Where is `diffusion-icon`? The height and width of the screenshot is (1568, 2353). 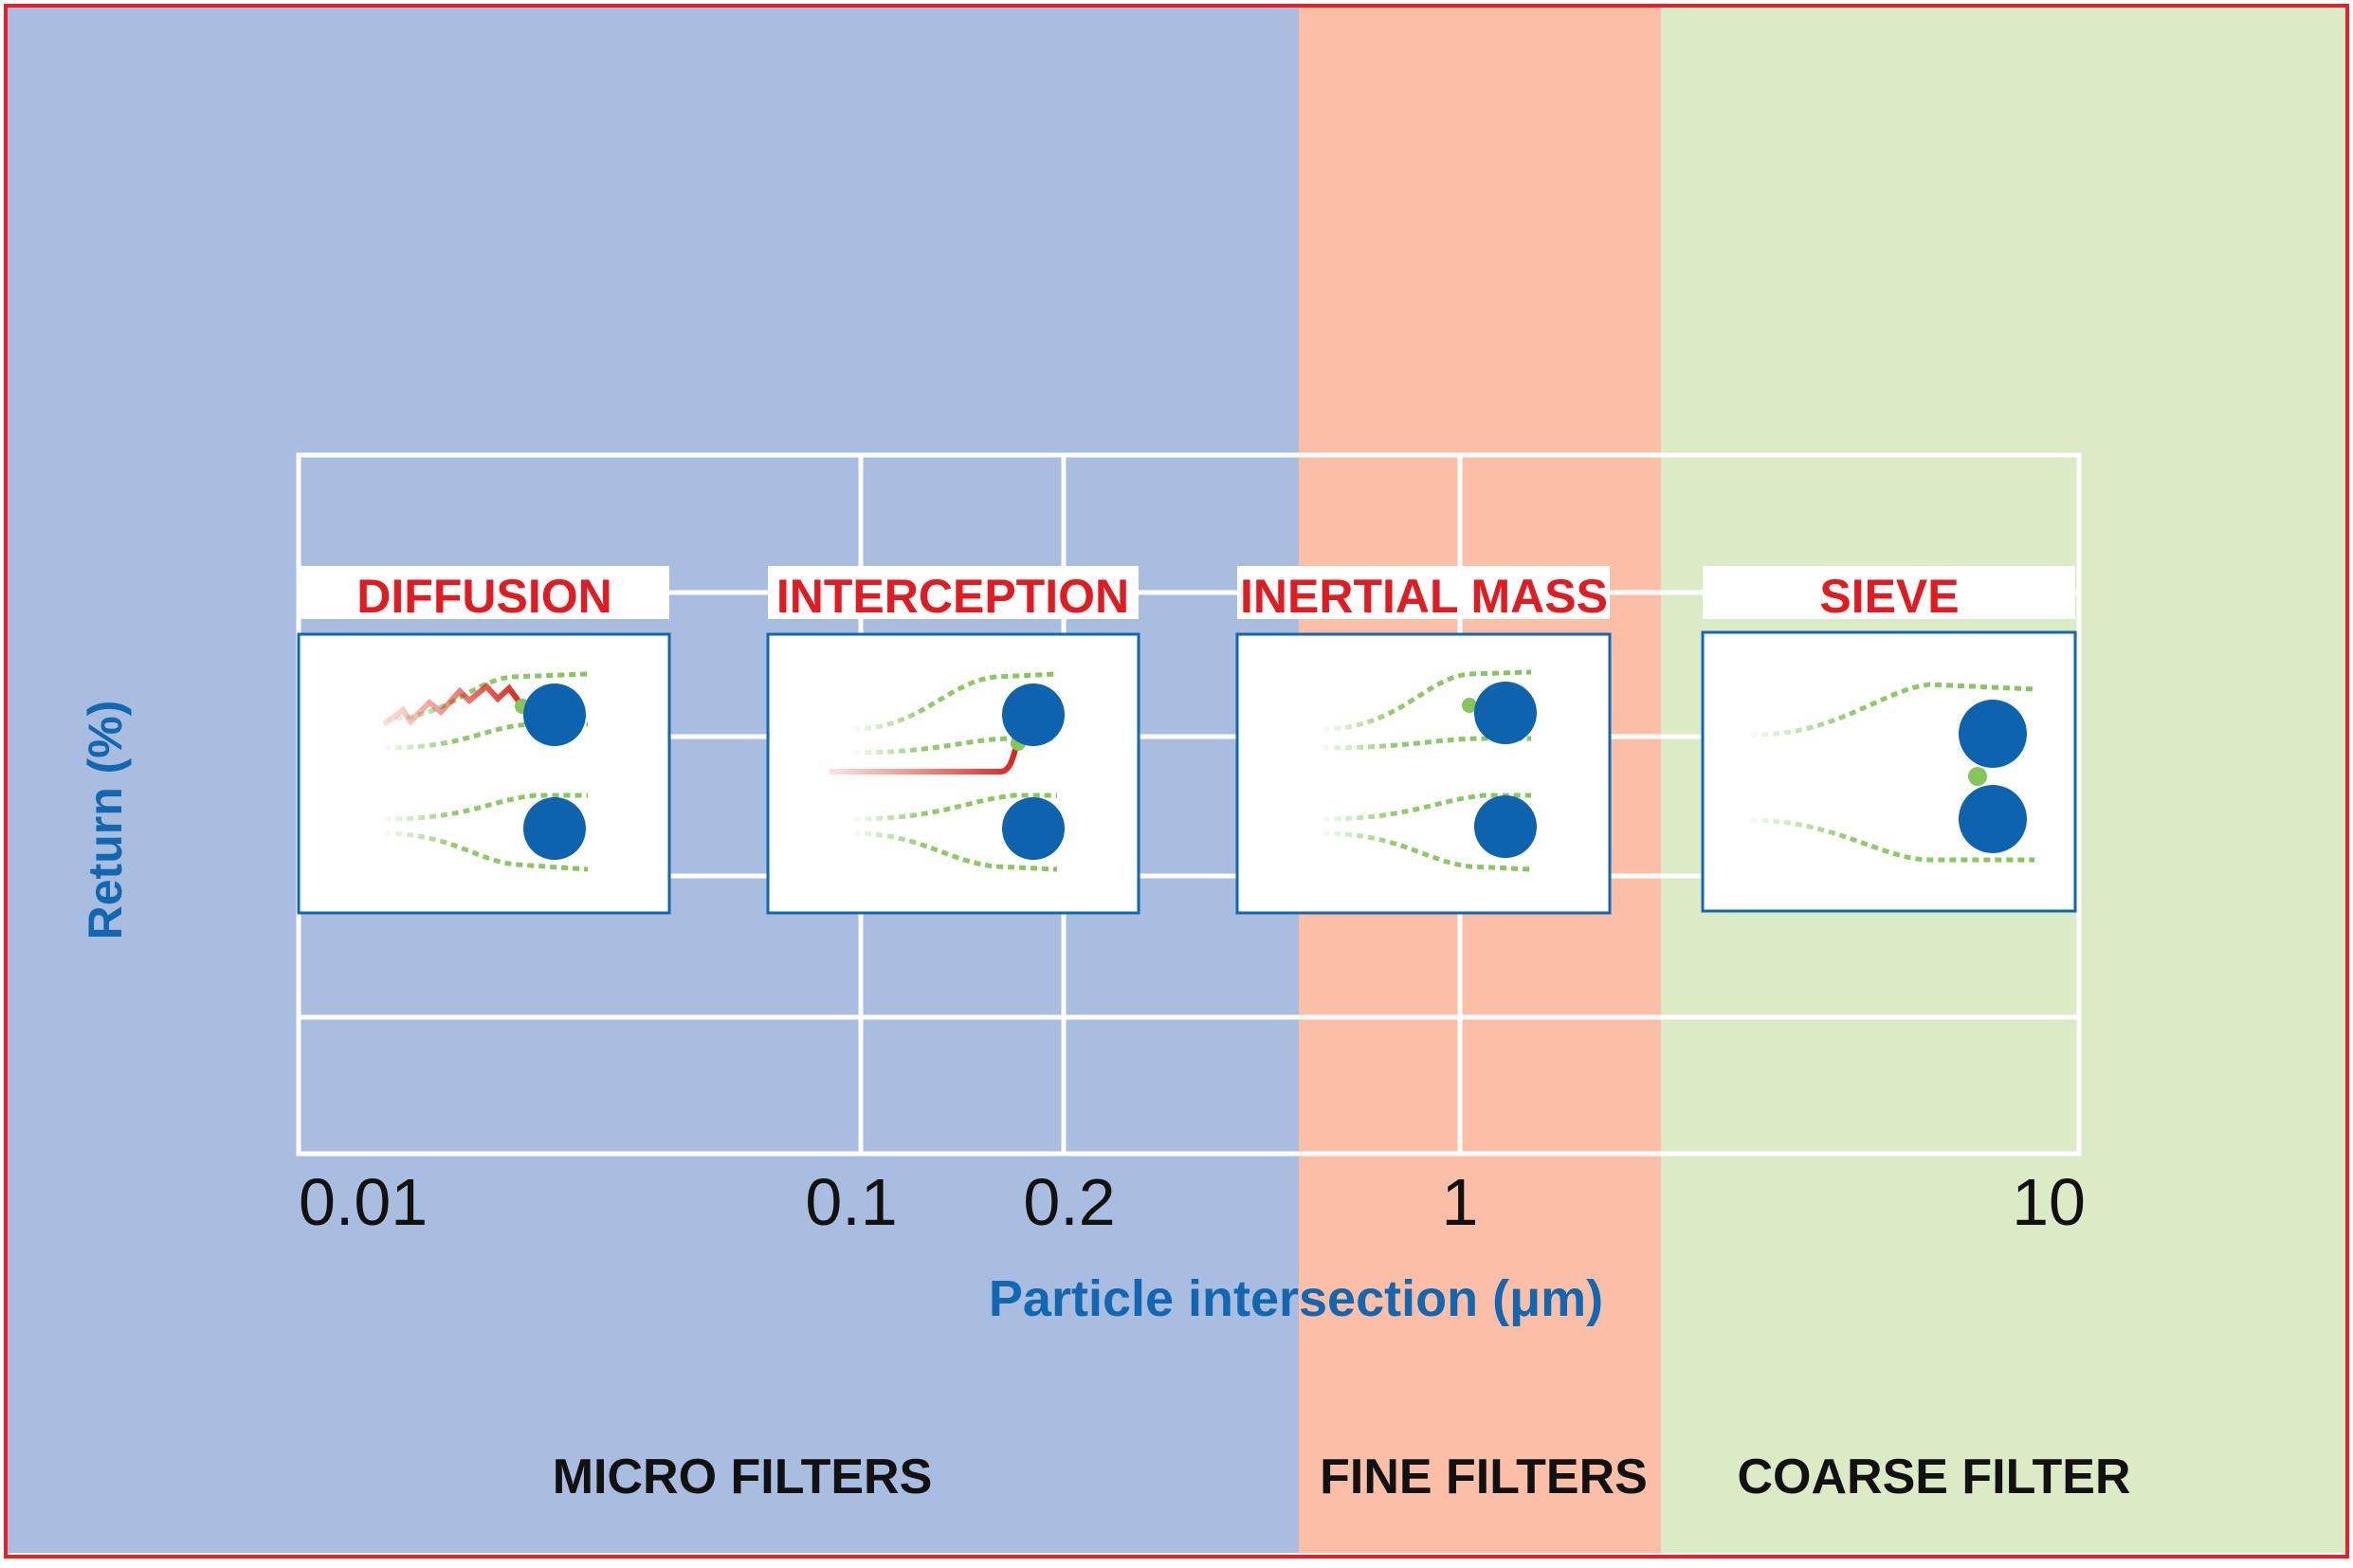
diffusion-icon is located at coordinates (484, 773).